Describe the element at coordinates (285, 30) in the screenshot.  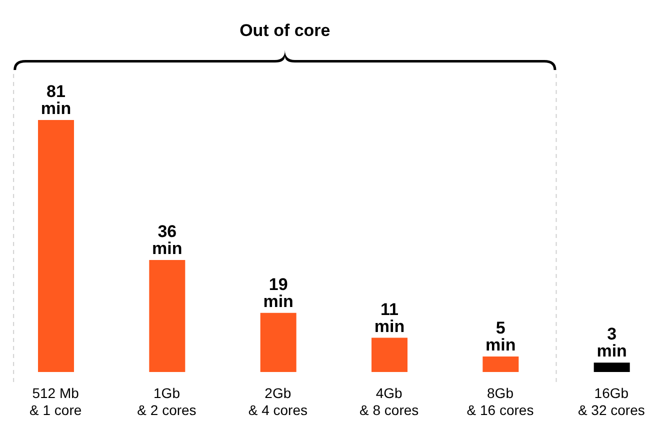
I see `text: Out of core` at that location.